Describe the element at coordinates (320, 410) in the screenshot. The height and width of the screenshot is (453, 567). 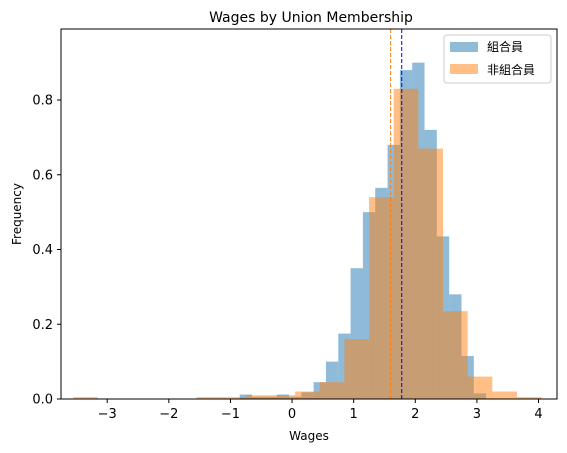
I see `x-axis: −3 −2 −1 0 1 2 3 4` at that location.